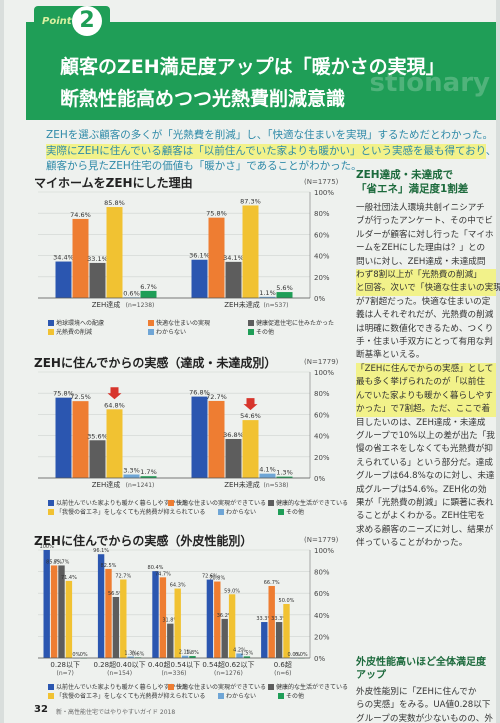 This screenshot has width=500, height=723. Describe the element at coordinates (156, 568) in the screenshot. I see `data-label: 80.4%` at that location.